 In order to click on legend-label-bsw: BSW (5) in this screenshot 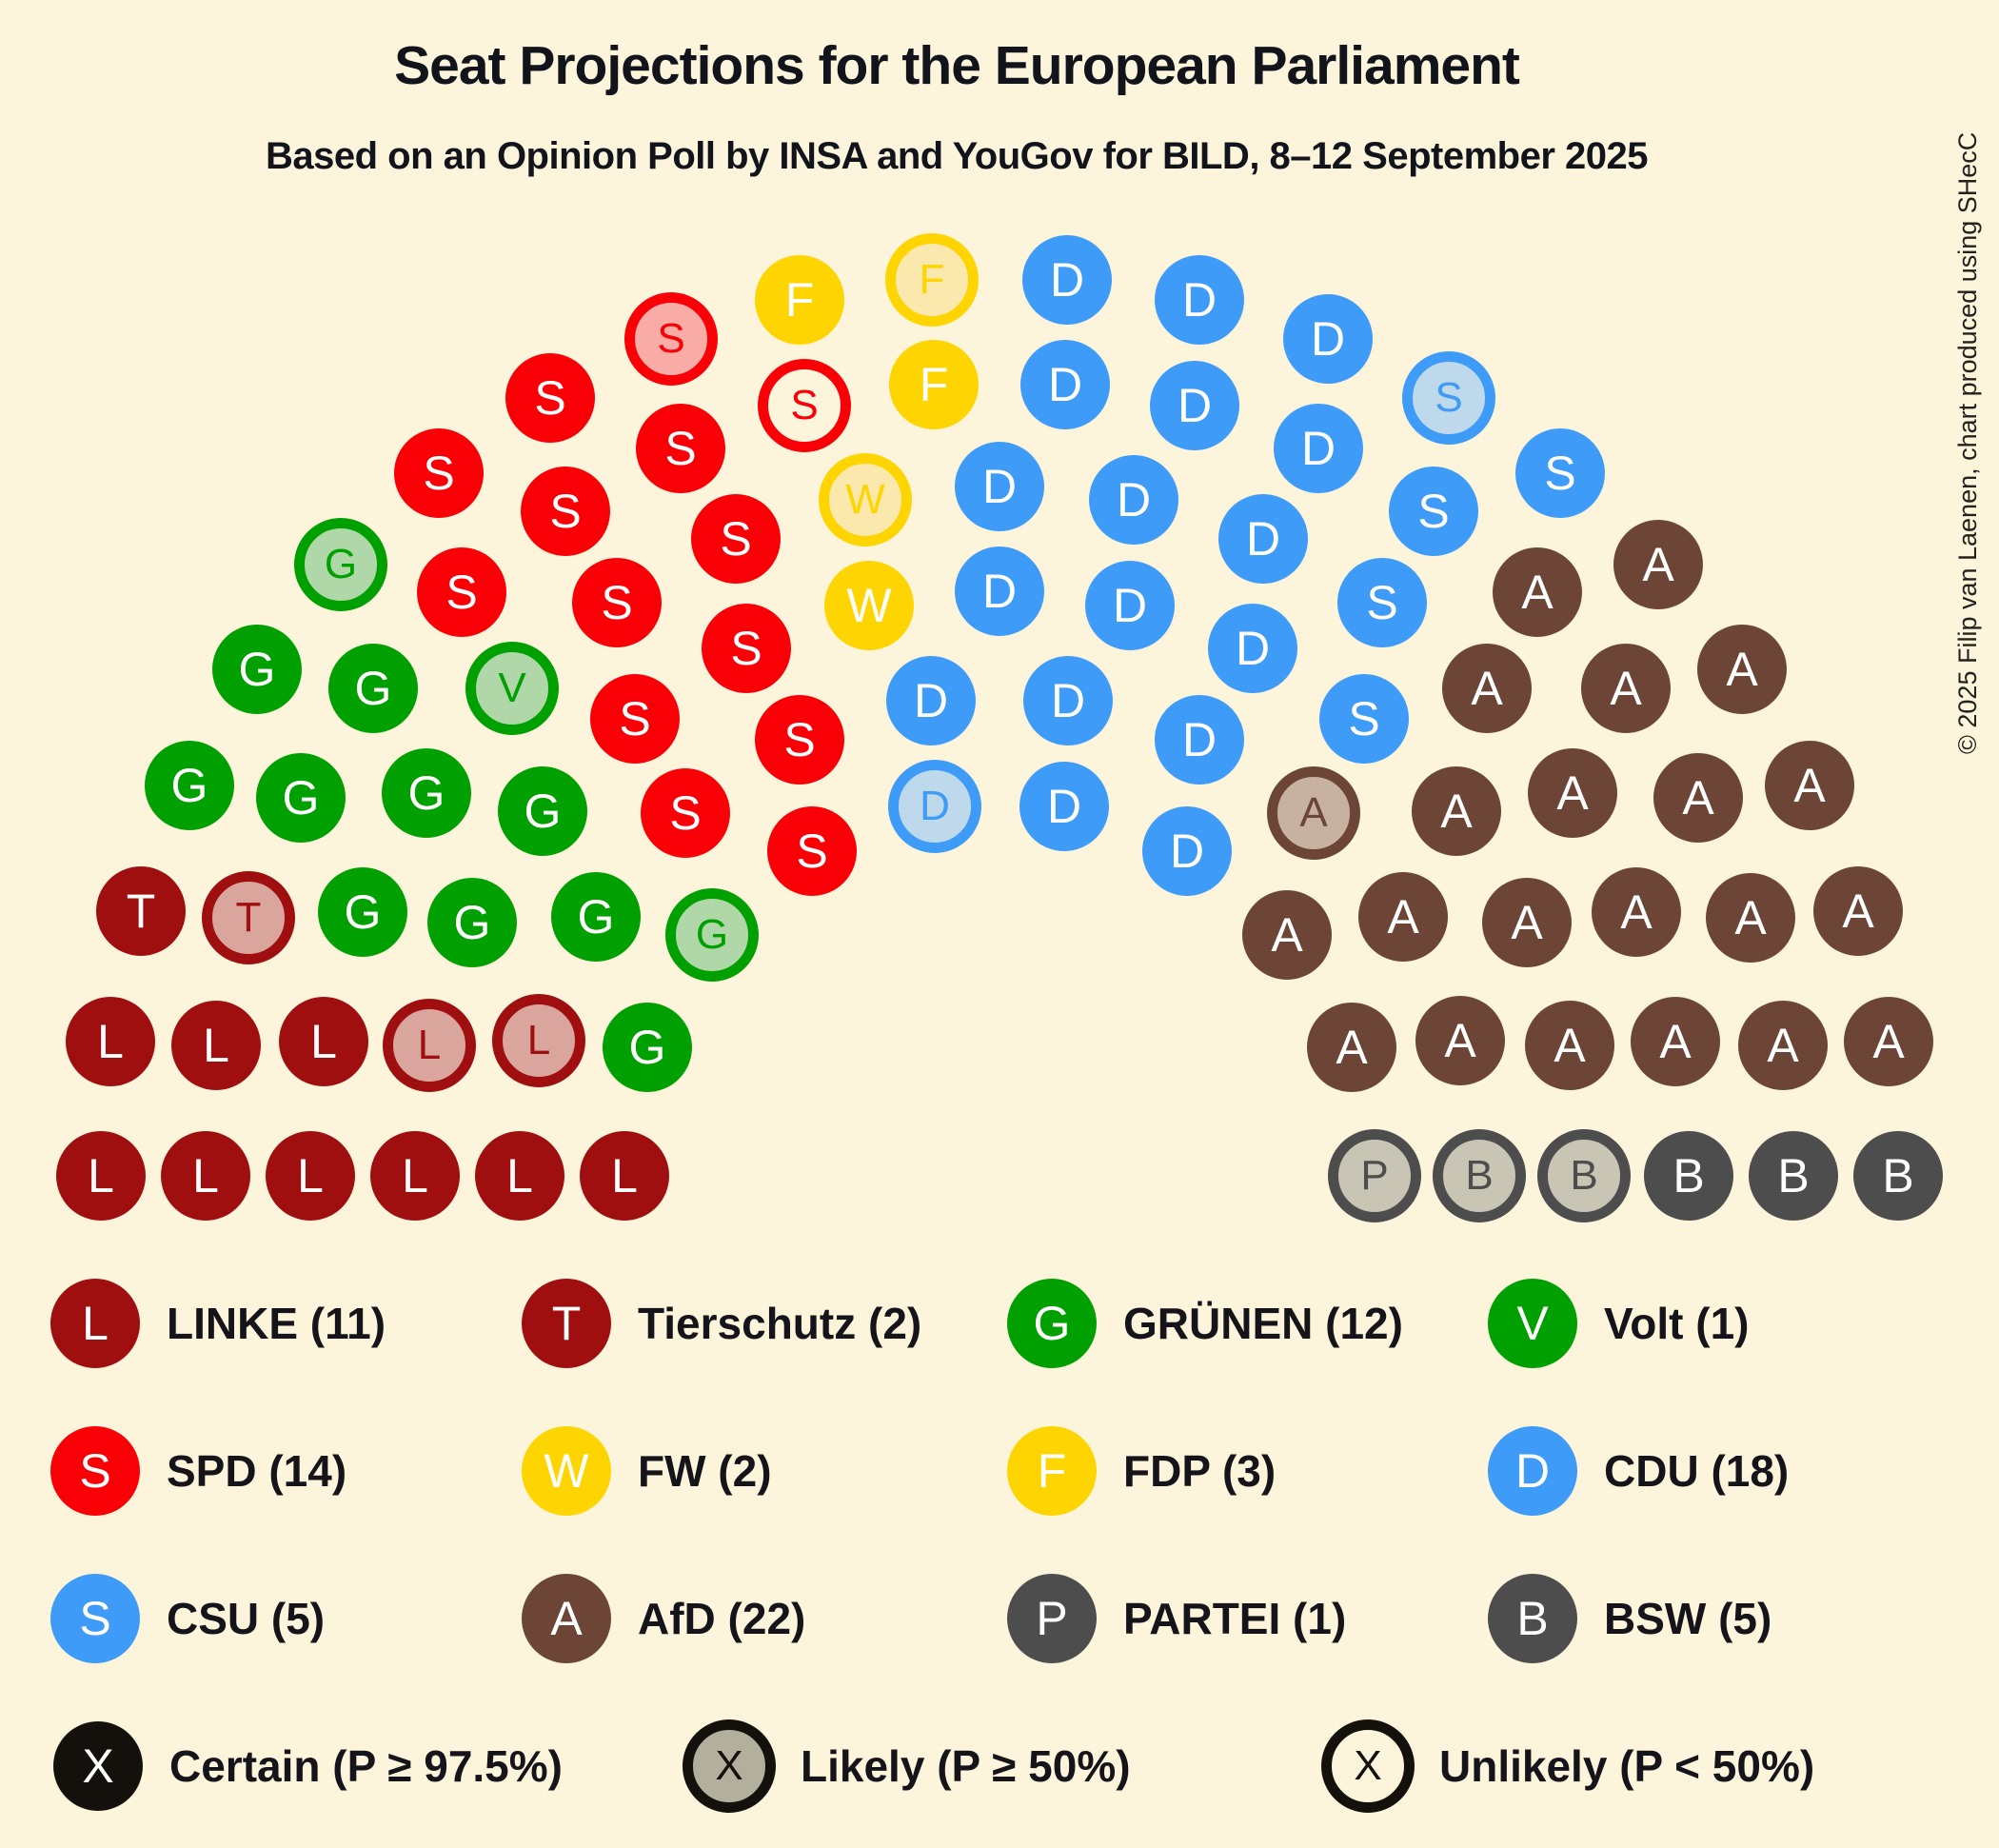, I will do `click(1688, 1618)`.